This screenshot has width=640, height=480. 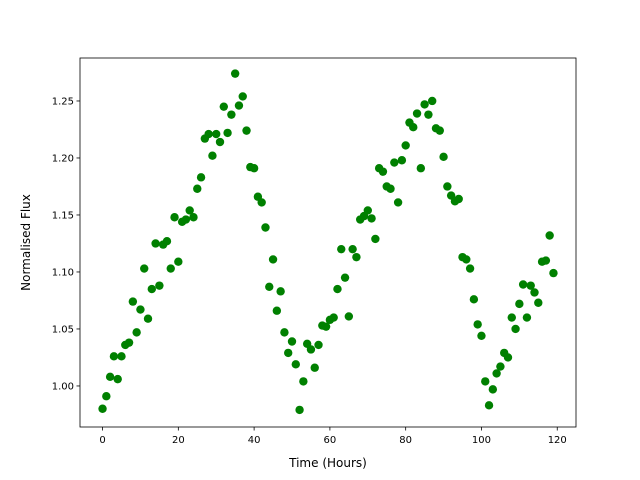 What do you see at coordinates (330, 440) in the screenshot?
I see `x-tick-label: 60` at bounding box center [330, 440].